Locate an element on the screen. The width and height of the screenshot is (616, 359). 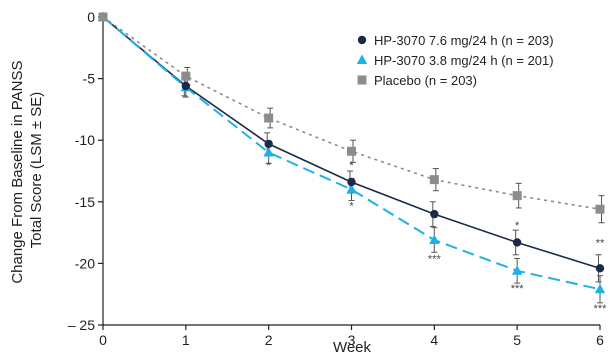
legend-label: HP-3070 3.8 mg/24 h (n = 201) is located at coordinates (464, 60).